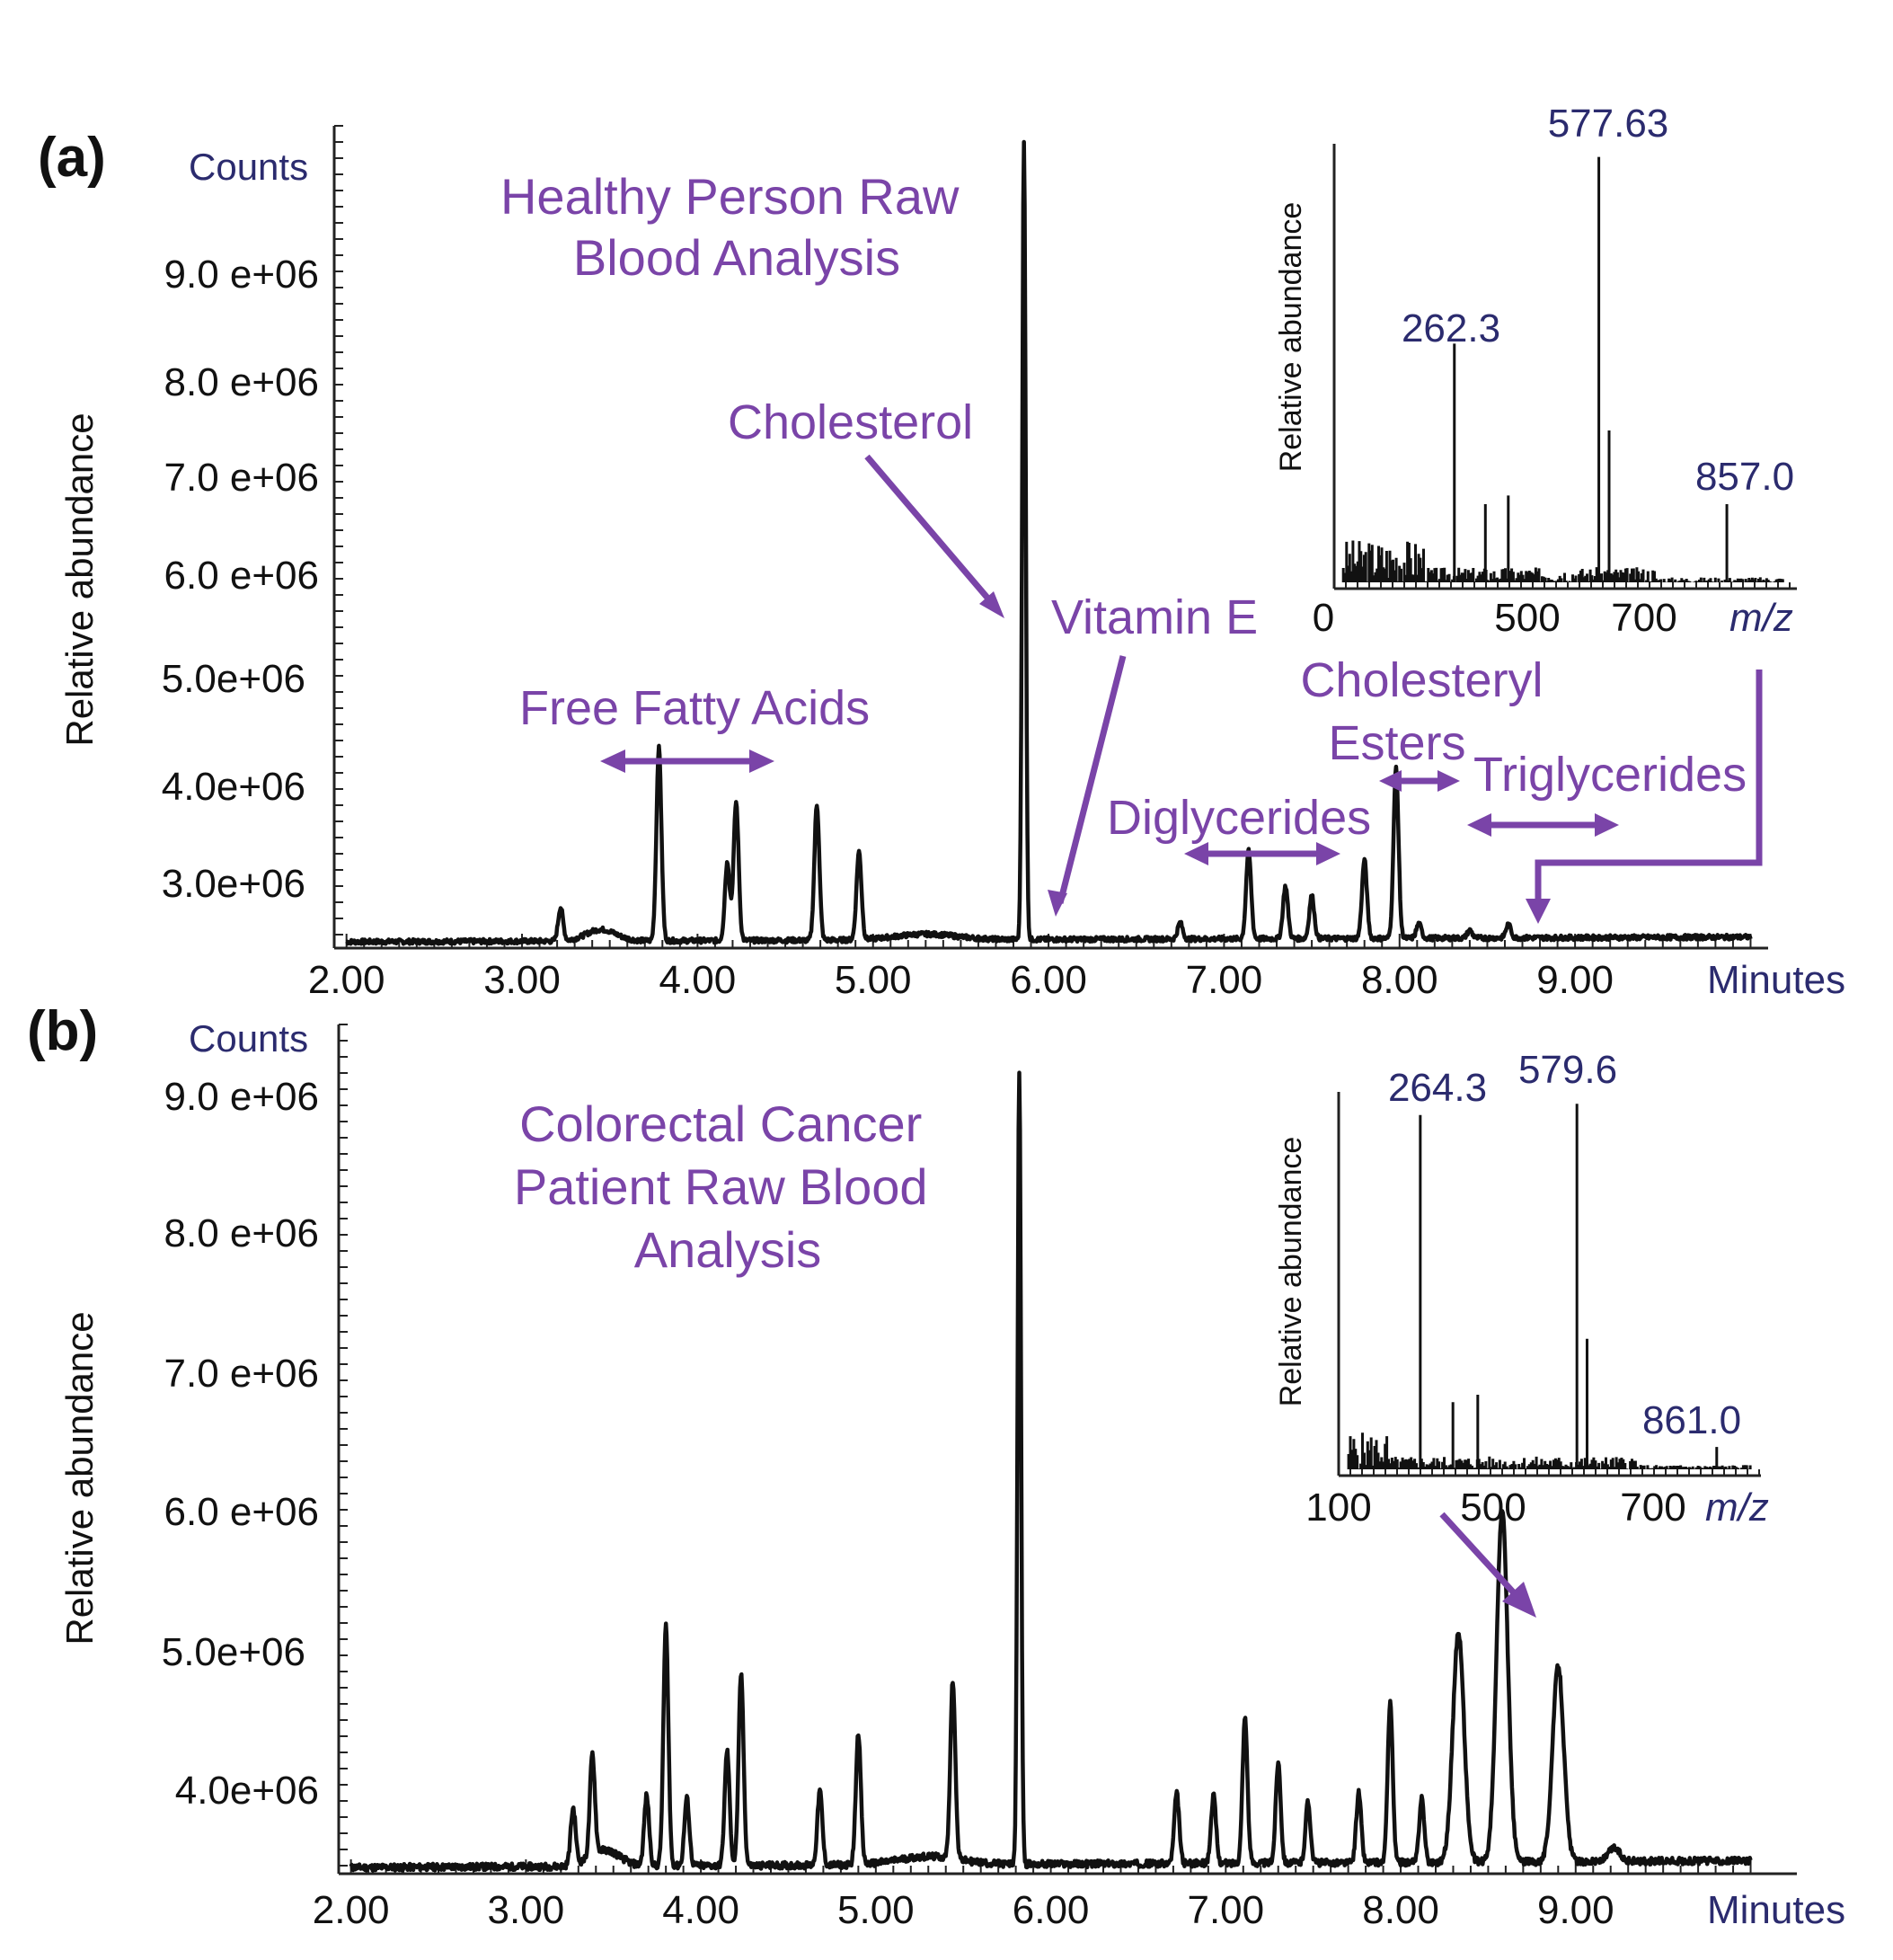 This screenshot has height=1960, width=1893. What do you see at coordinates (1480, 1556) in the screenshot?
I see `arrow-inset-to-peak` at bounding box center [1480, 1556].